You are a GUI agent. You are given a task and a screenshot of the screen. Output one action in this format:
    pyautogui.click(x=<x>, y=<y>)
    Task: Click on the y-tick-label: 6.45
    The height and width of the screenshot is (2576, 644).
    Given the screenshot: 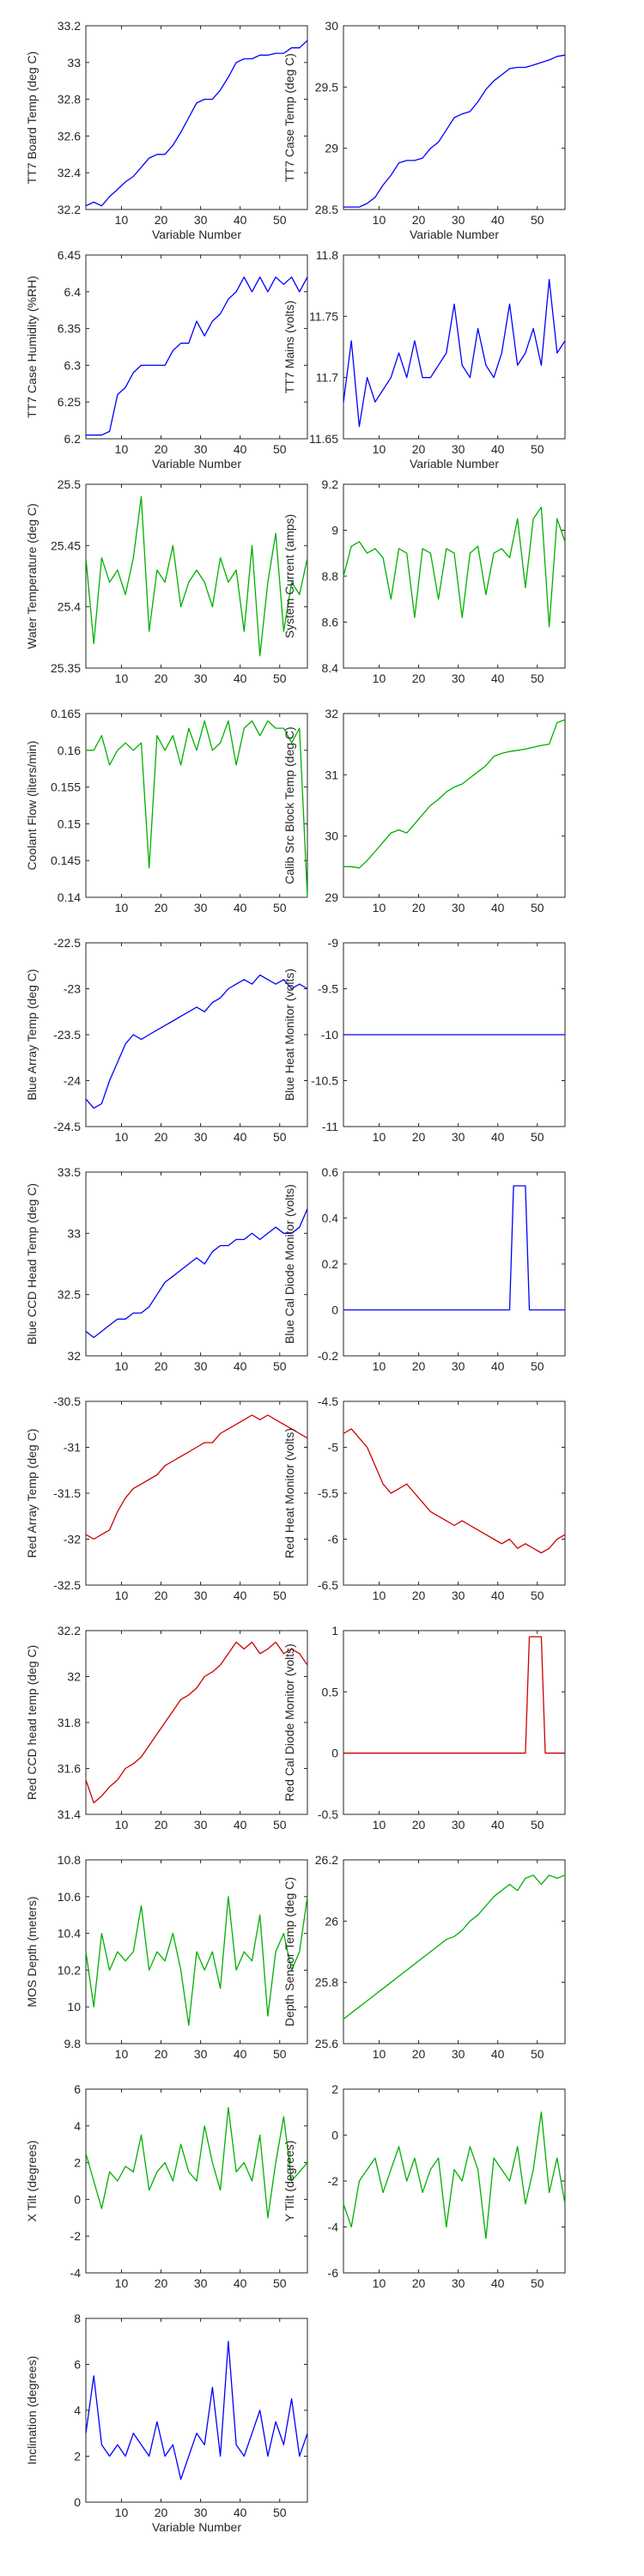 What is the action you would take?
    pyautogui.click(x=69, y=255)
    